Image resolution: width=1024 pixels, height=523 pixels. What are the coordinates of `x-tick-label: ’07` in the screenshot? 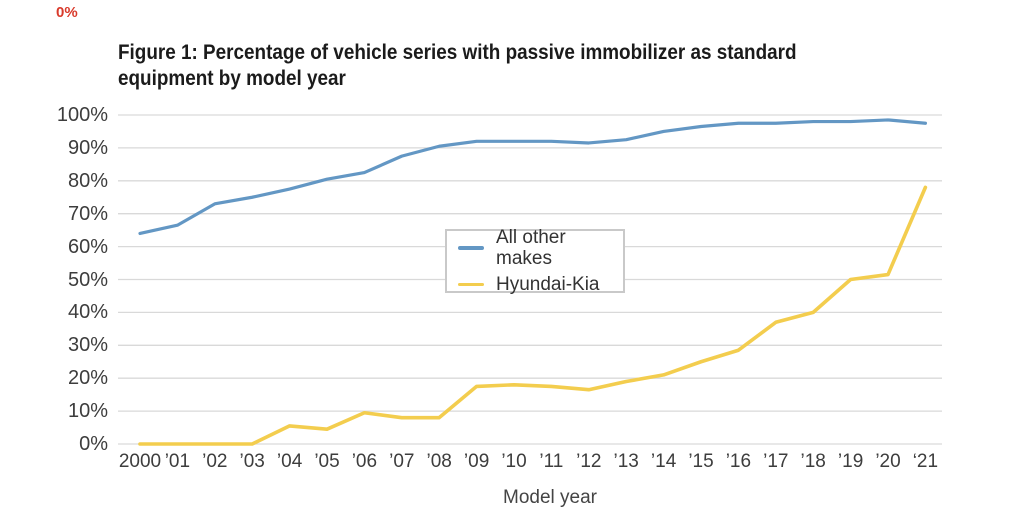 It's located at (402, 461).